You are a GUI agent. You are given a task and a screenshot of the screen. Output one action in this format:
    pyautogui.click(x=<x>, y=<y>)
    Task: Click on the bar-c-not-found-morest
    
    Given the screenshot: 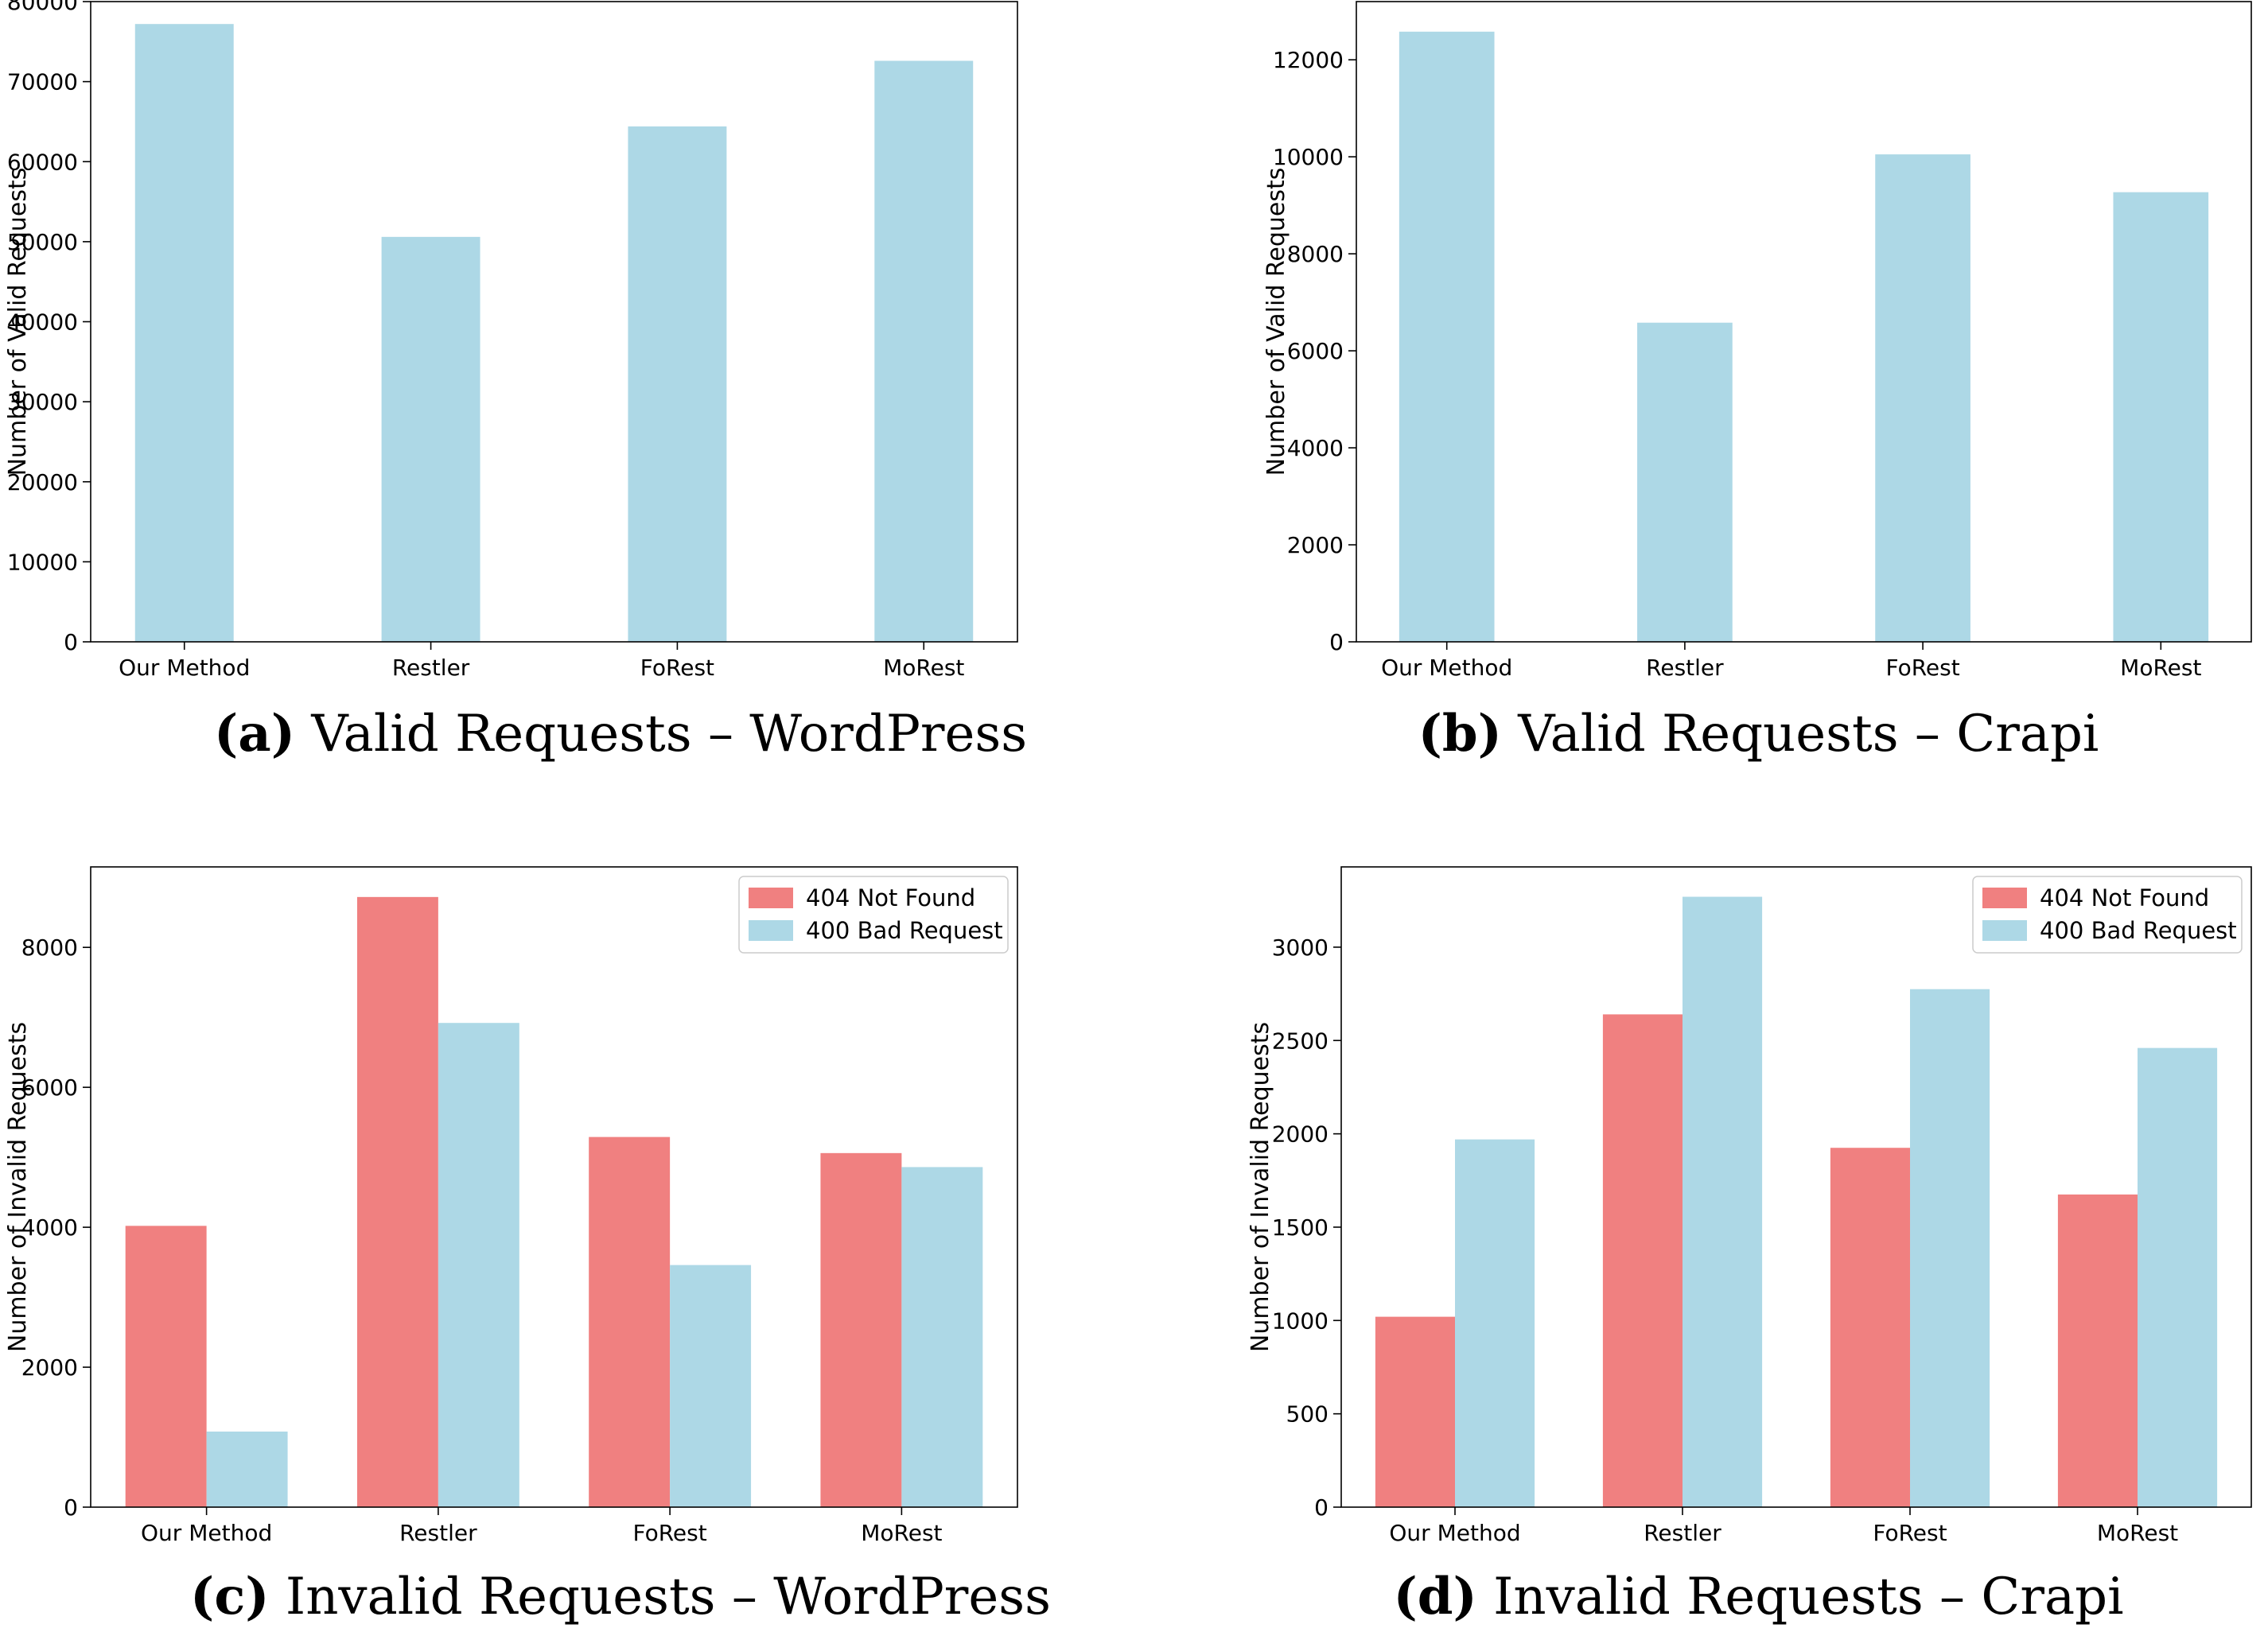 What is the action you would take?
    pyautogui.click(x=861, y=1329)
    